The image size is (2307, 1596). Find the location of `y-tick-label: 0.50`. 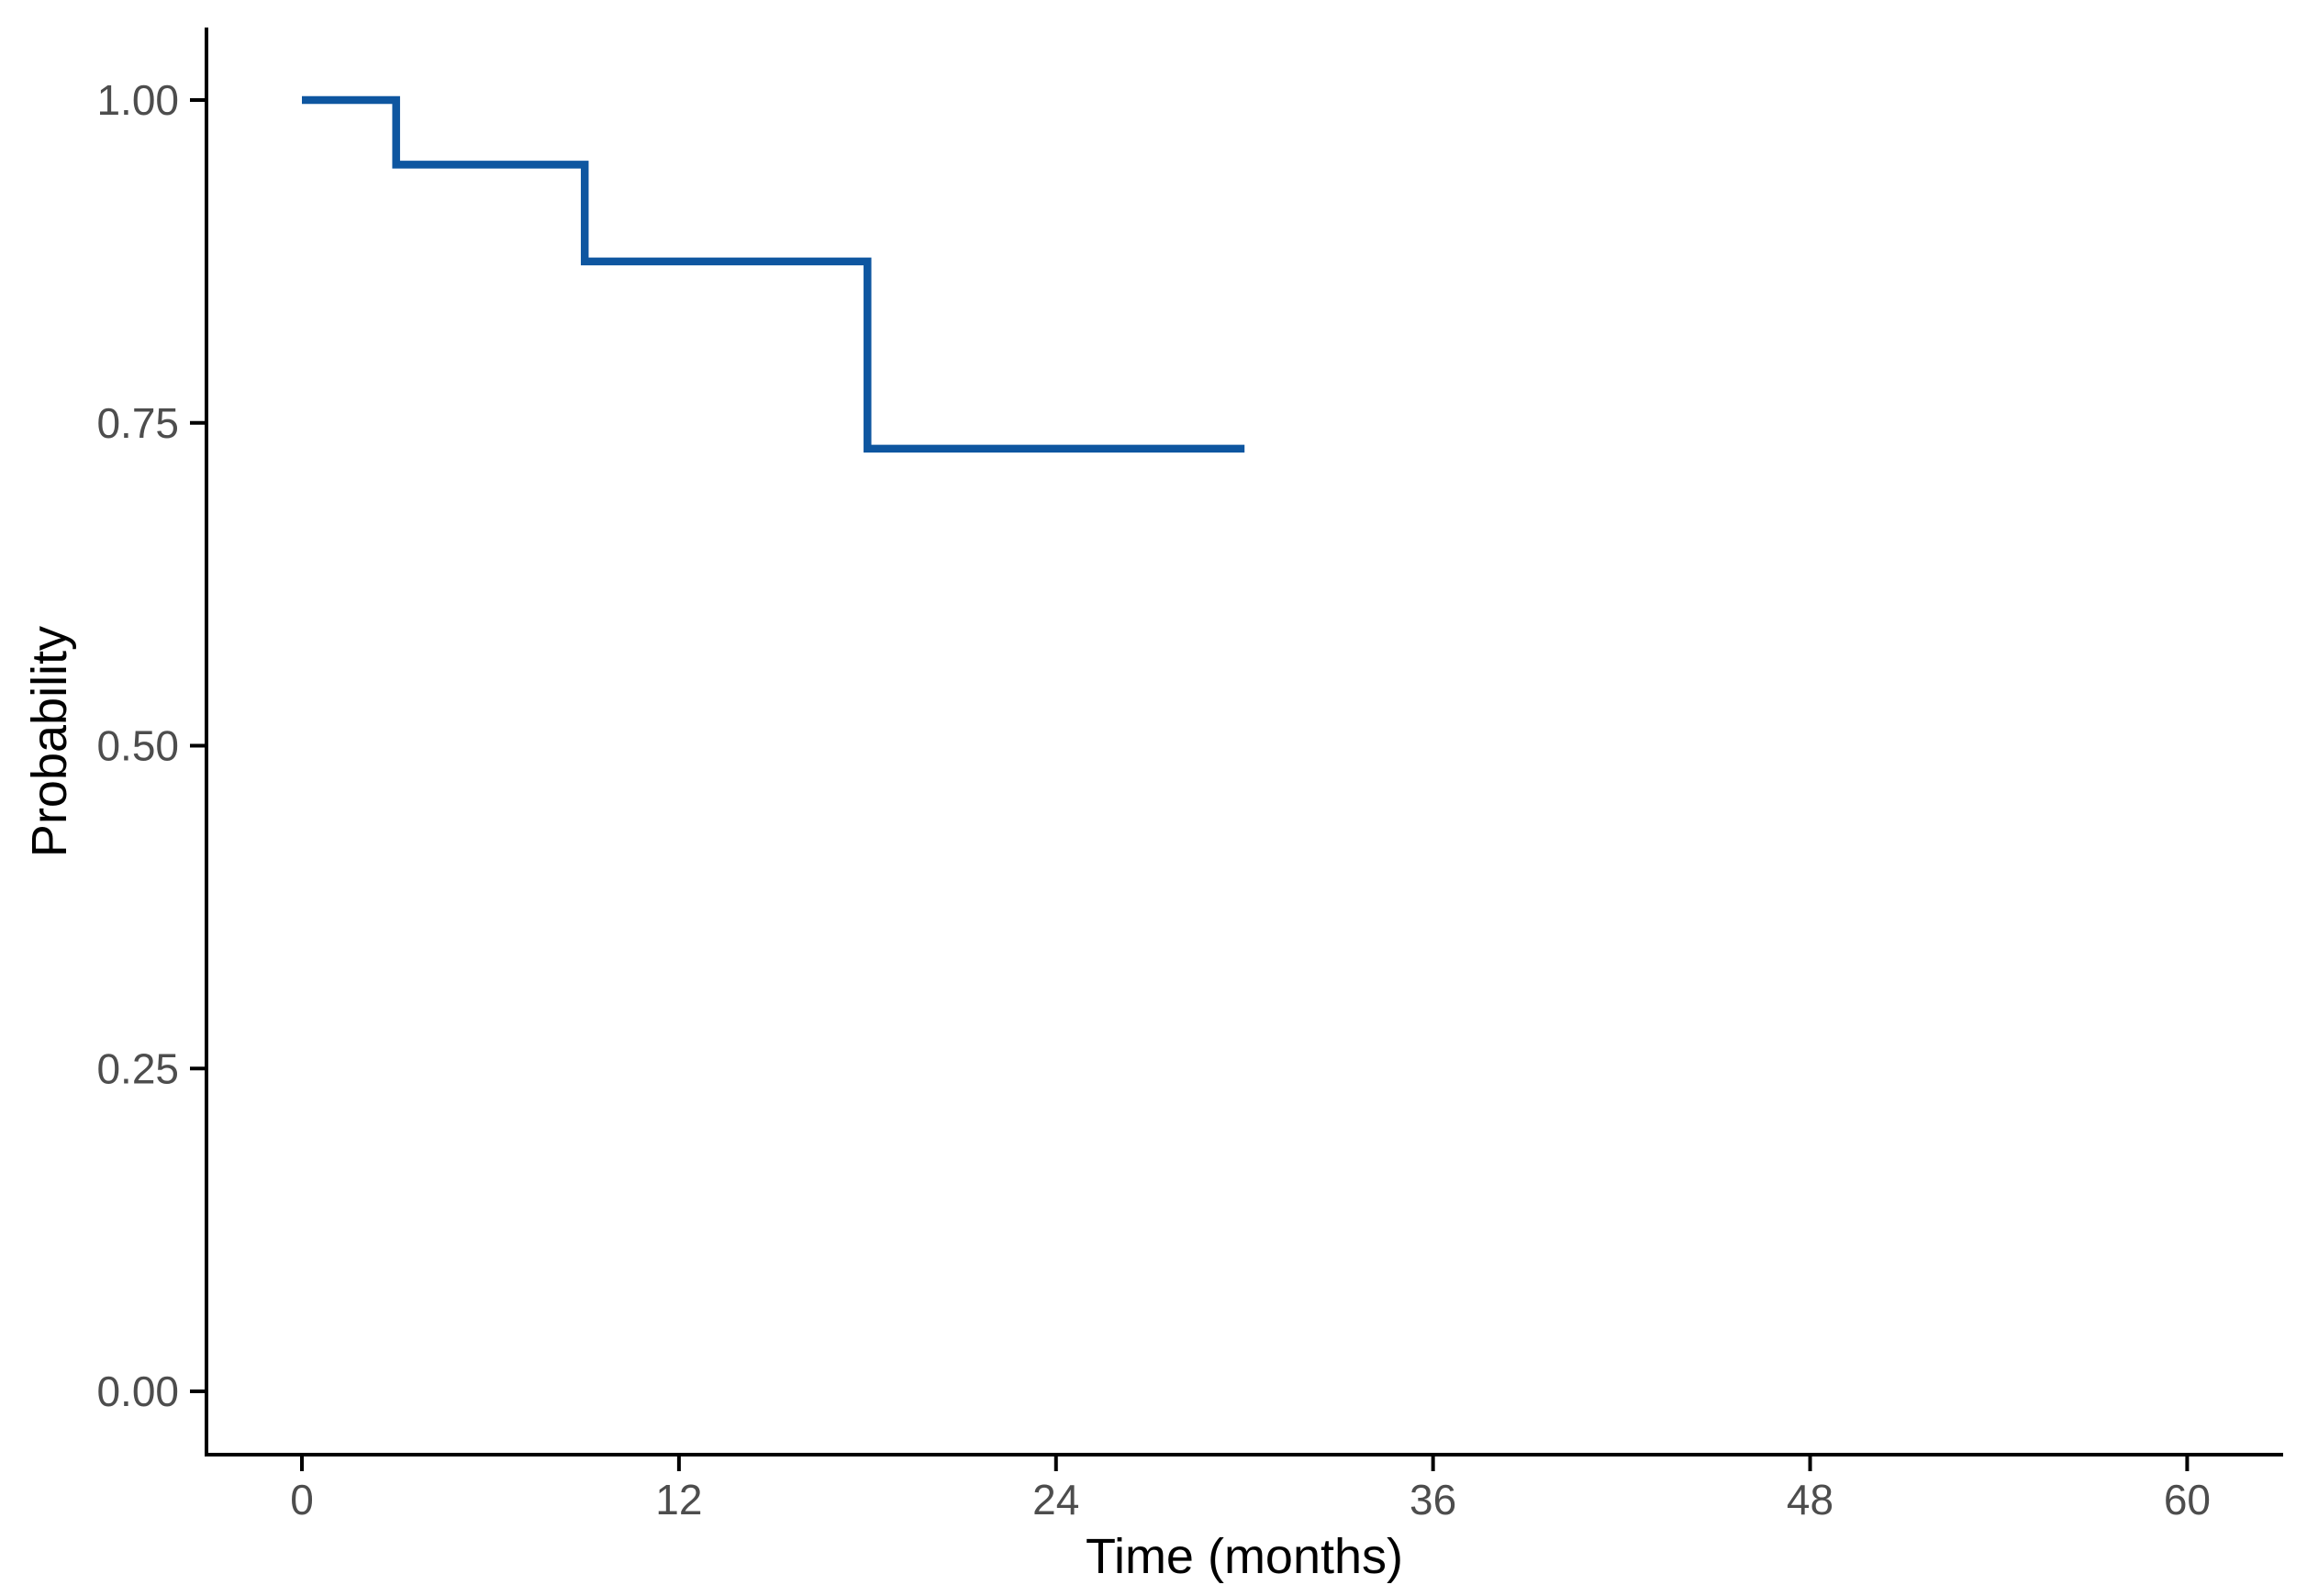

y-tick-label: 0.50 is located at coordinates (137, 746).